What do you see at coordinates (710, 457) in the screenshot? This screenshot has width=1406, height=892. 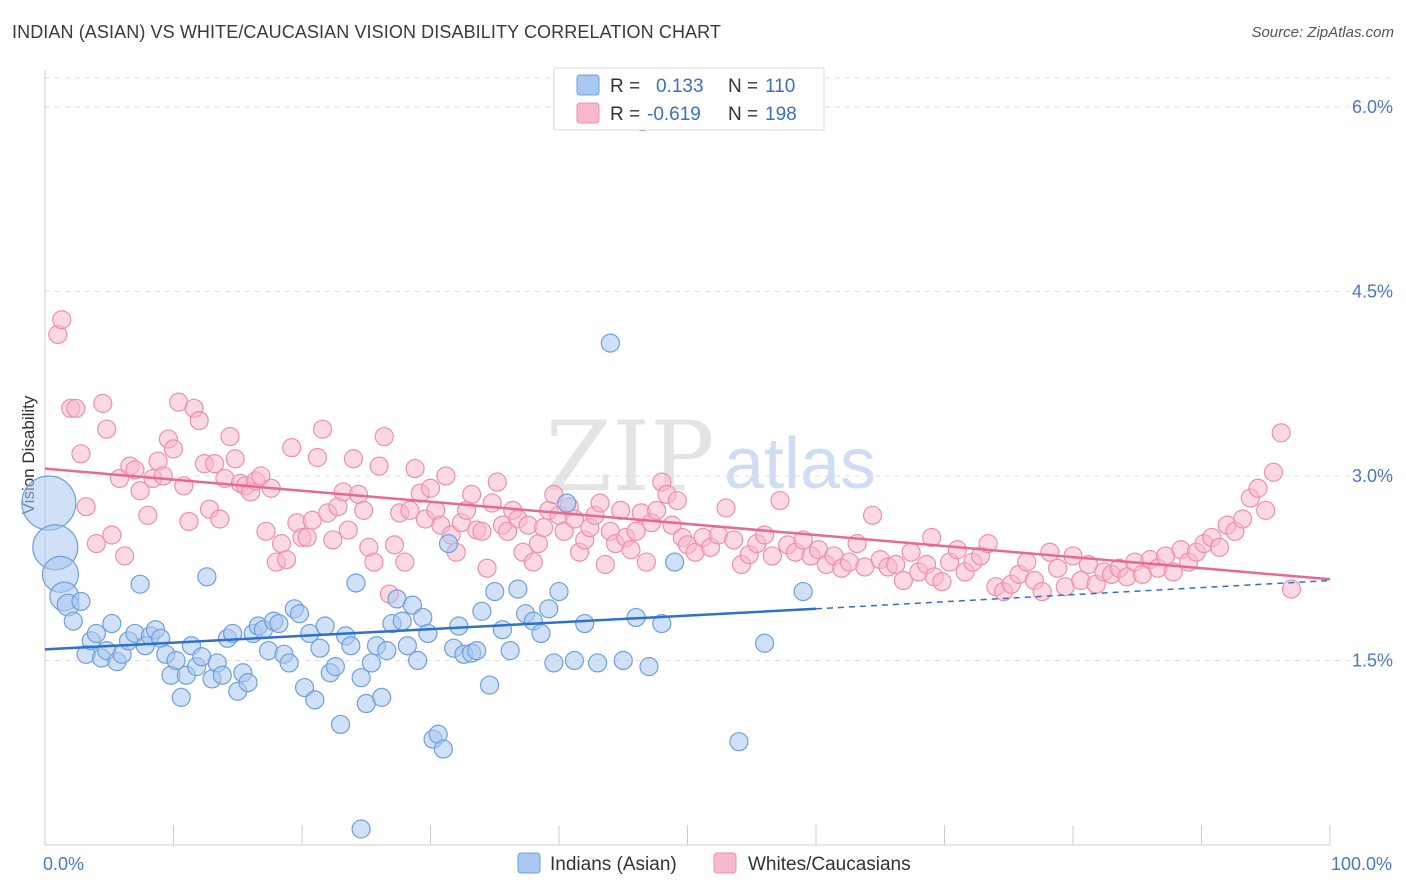 I see `watermark: ZIP atlas` at bounding box center [710, 457].